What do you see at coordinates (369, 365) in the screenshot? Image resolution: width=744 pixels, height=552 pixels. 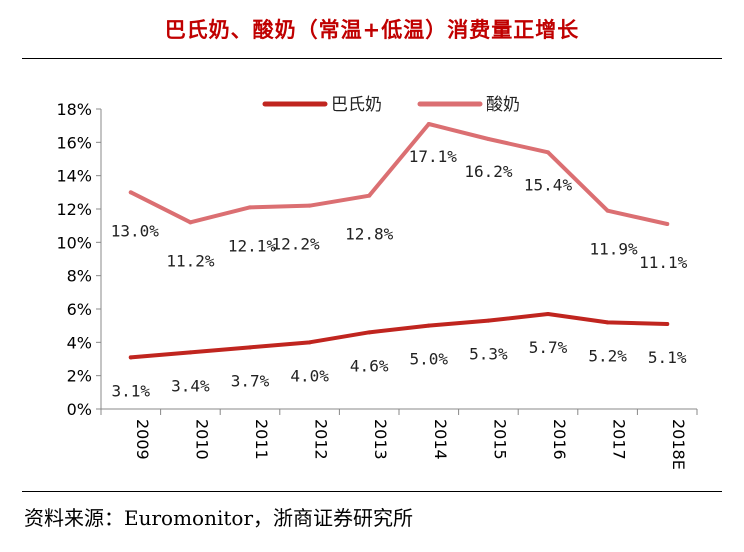 I see `data-label-pasteurized-milk: 4.6%` at bounding box center [369, 365].